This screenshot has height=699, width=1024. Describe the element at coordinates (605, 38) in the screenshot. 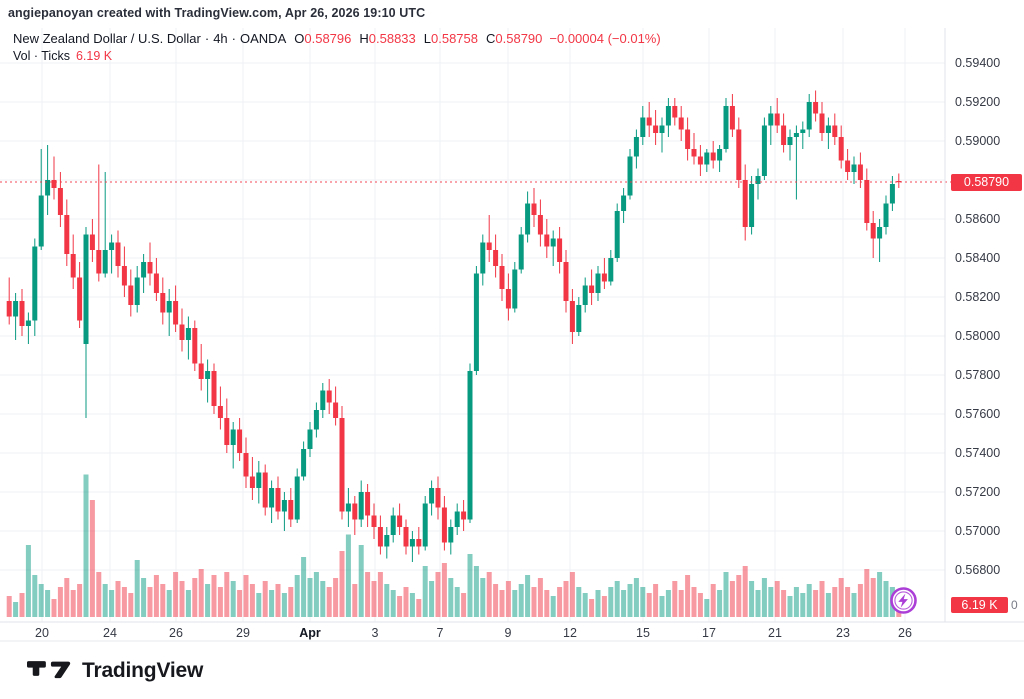

I see `change-value: −0.00004 (−0.01%)` at that location.